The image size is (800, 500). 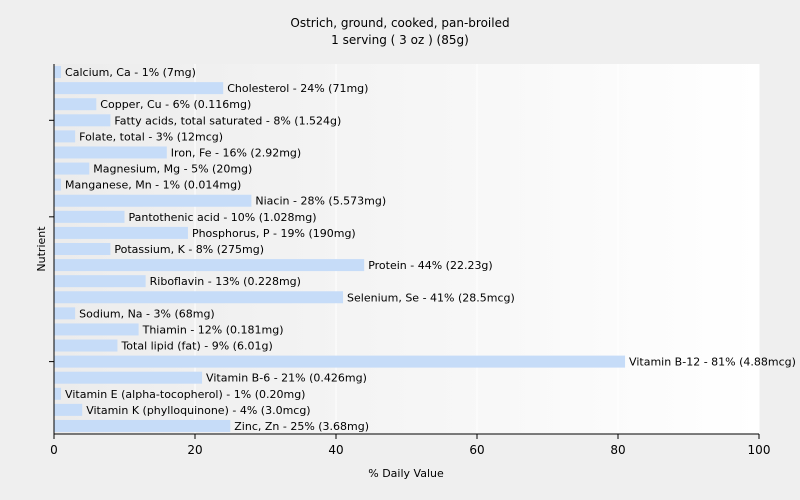 I want to click on x-tick-label: 100, so click(x=759, y=450).